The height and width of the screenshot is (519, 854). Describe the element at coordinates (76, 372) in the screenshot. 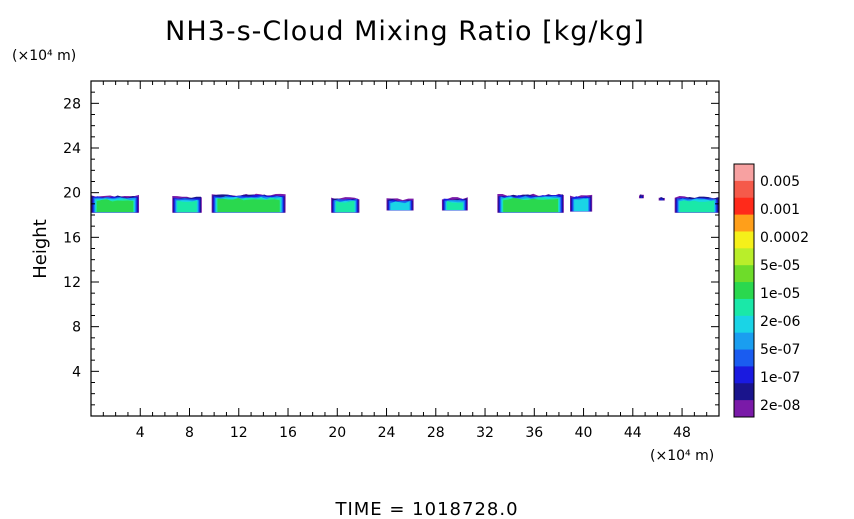

I see `y-tick-label: 4` at that location.